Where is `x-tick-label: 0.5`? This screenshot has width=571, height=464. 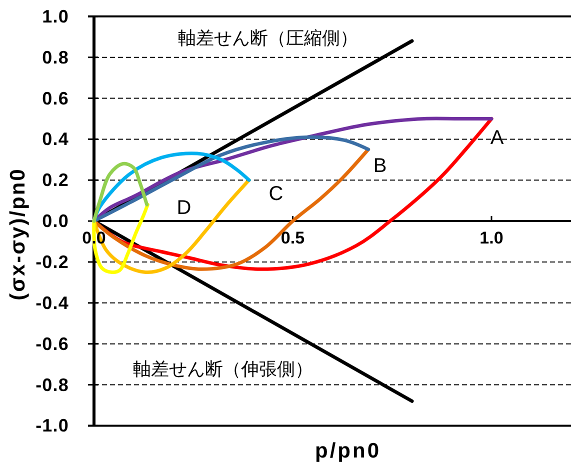 x-tick-label: 0.5 is located at coordinates (292, 238).